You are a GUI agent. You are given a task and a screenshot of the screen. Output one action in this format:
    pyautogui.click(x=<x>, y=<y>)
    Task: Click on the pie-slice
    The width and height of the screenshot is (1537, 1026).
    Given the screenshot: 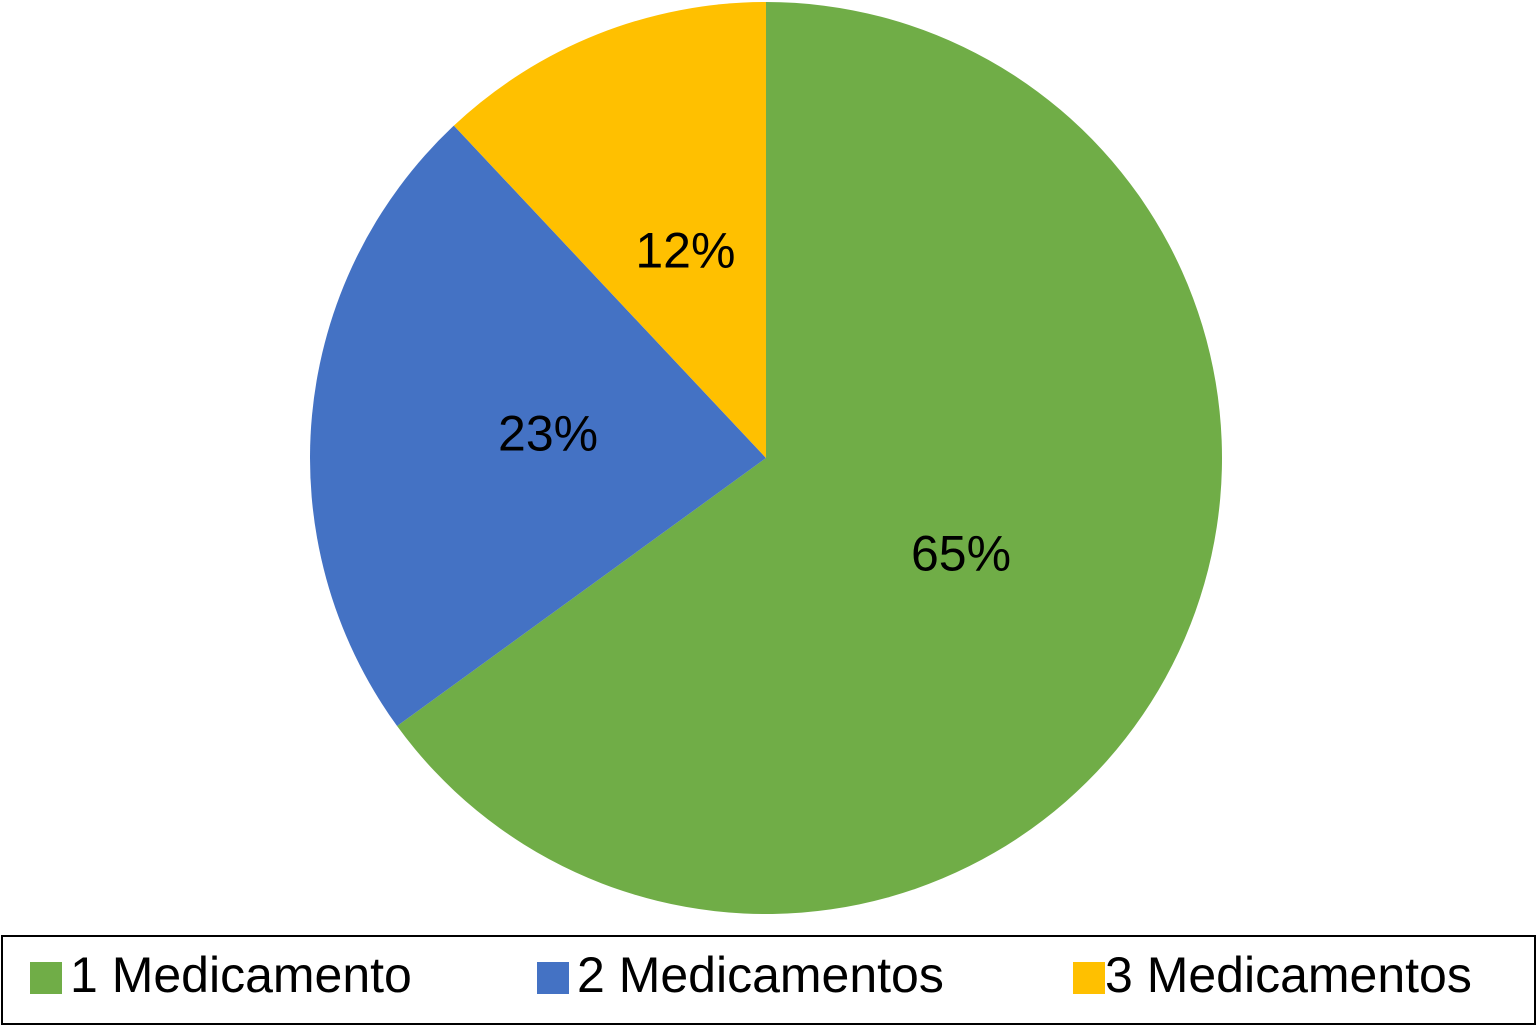 What is the action you would take?
    pyautogui.click(x=609, y=230)
    